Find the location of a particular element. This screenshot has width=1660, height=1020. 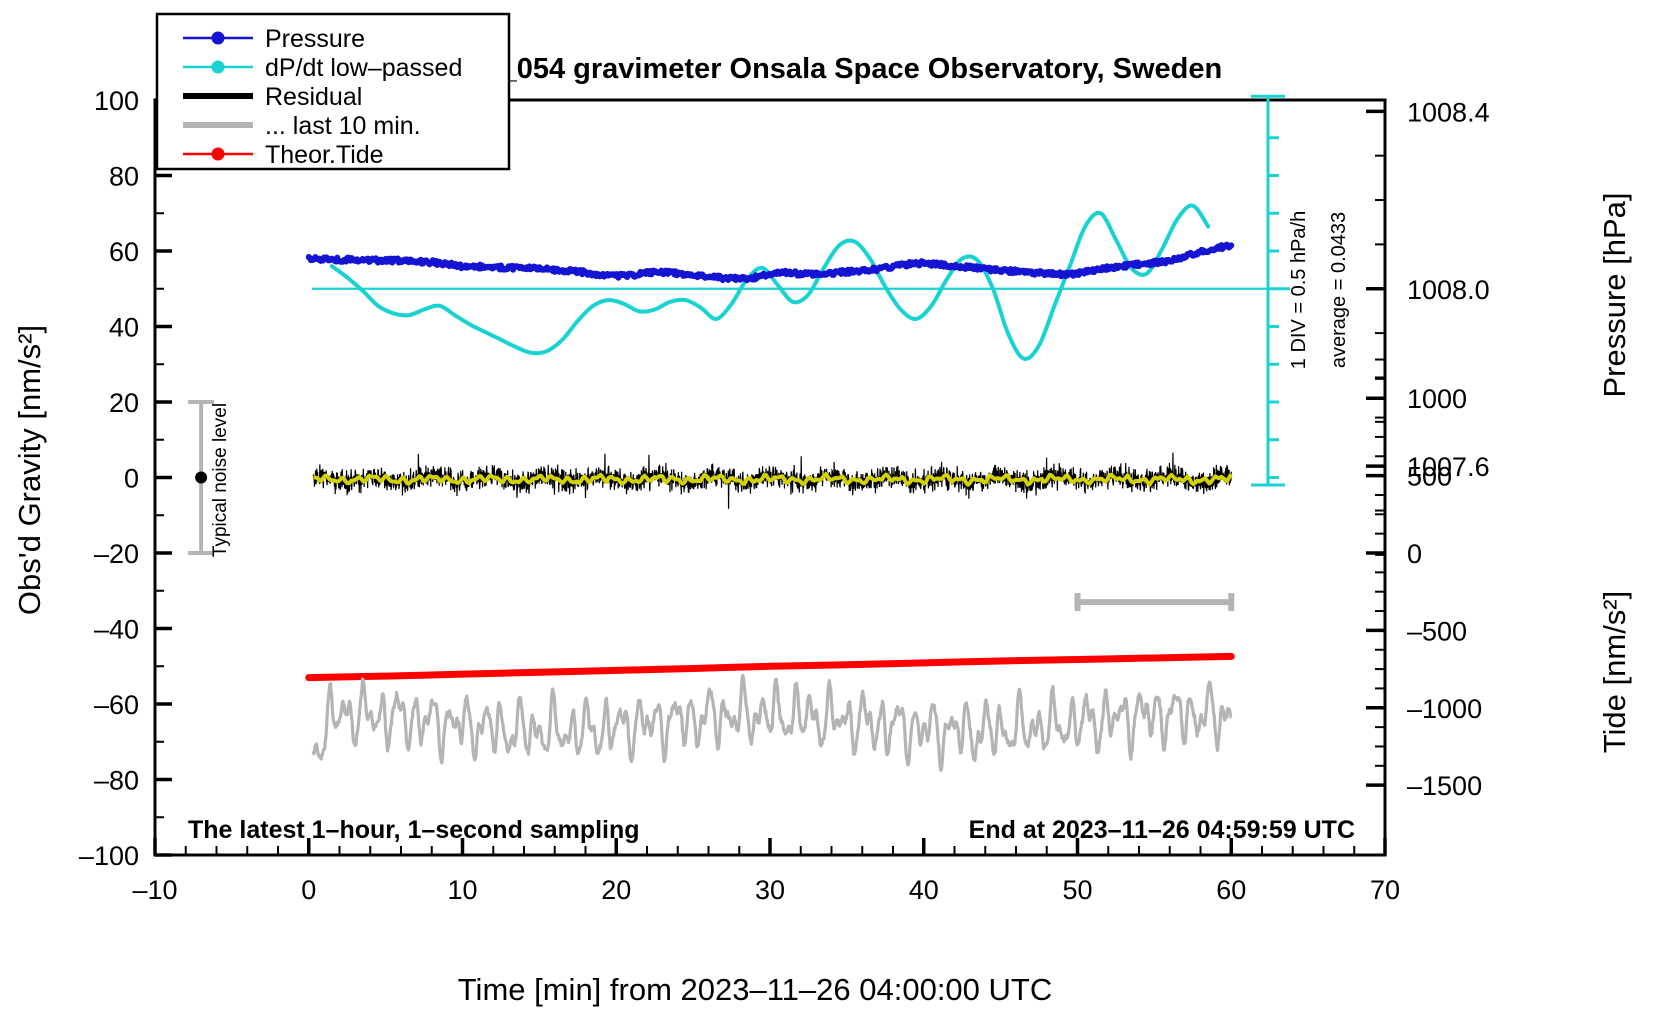

noise-level-label: Typical noise level is located at coordinates (220, 480).